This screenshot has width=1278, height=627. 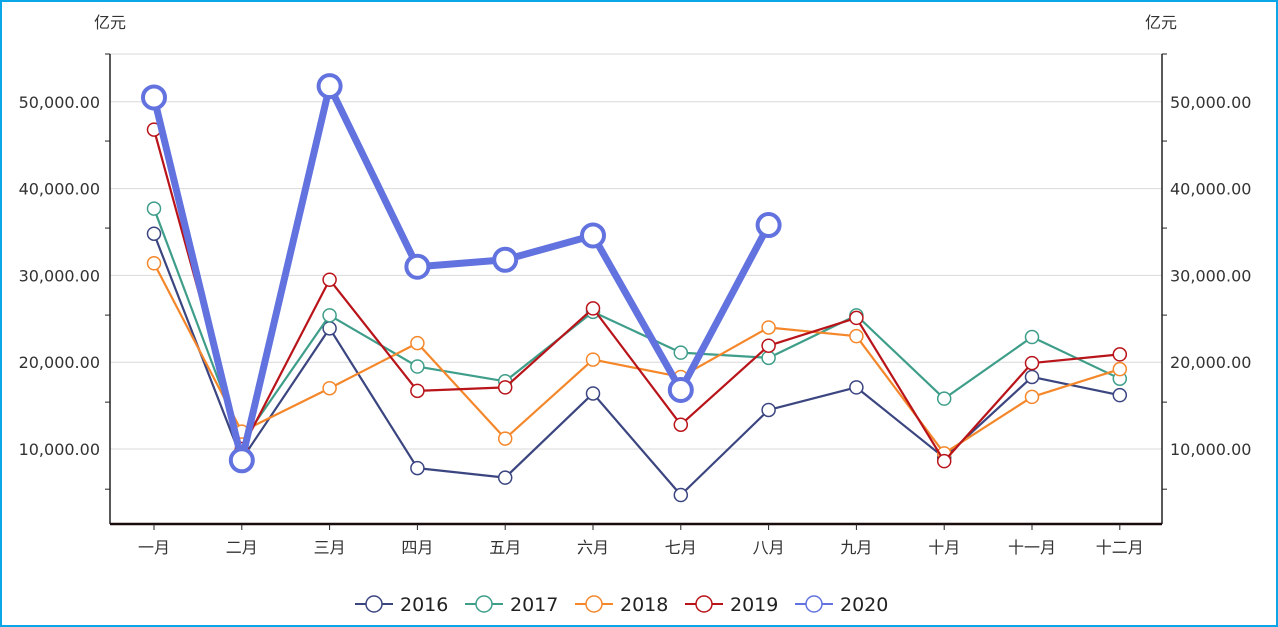 What do you see at coordinates (534, 605) in the screenshot?
I see `legend-label: 2017` at bounding box center [534, 605].